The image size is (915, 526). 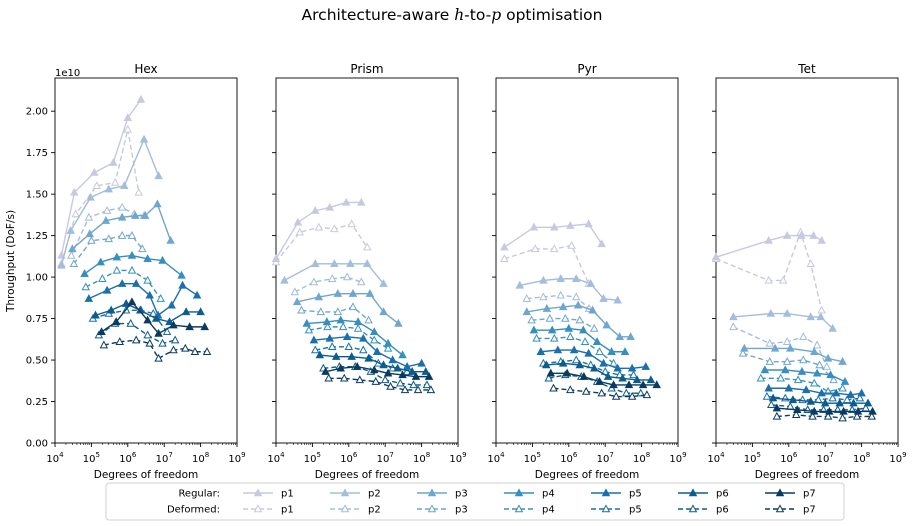 What do you see at coordinates (461, 494) in the screenshot?
I see `legend-label: p3` at bounding box center [461, 494].